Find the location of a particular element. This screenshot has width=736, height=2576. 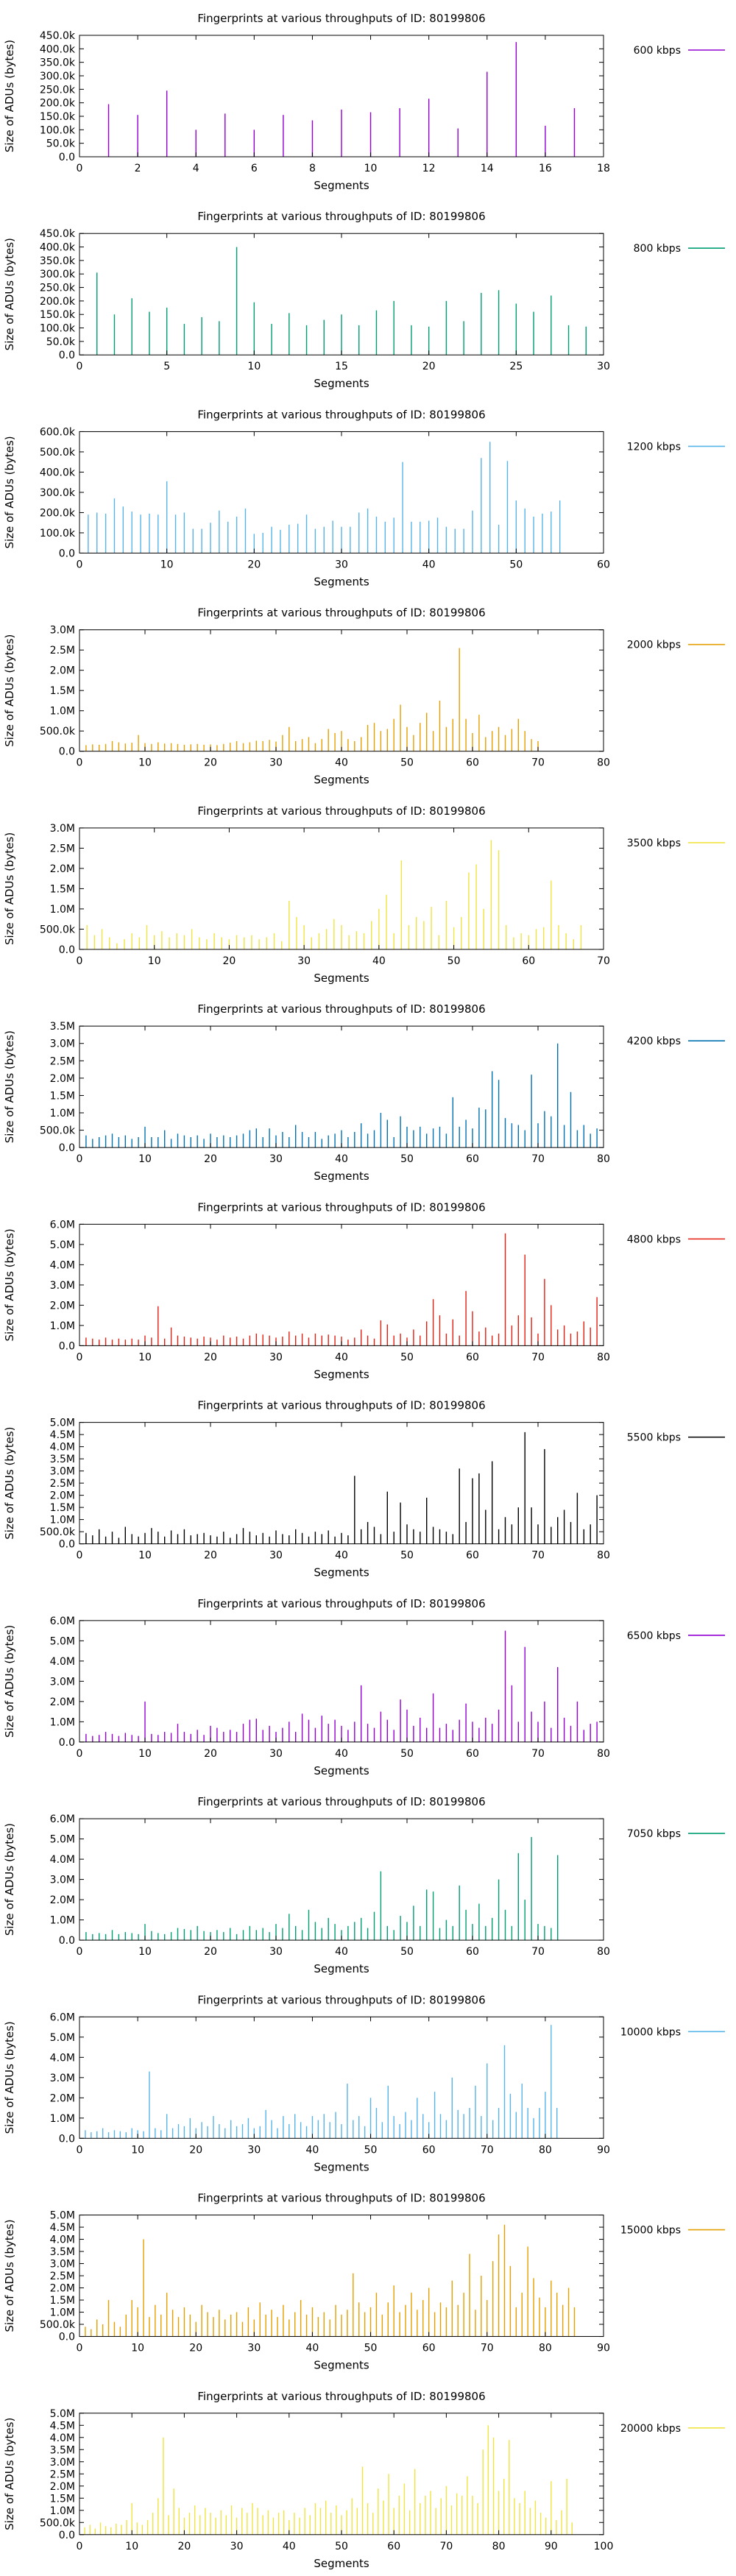

legend-label: 5500 kbps is located at coordinates (654, 1438).